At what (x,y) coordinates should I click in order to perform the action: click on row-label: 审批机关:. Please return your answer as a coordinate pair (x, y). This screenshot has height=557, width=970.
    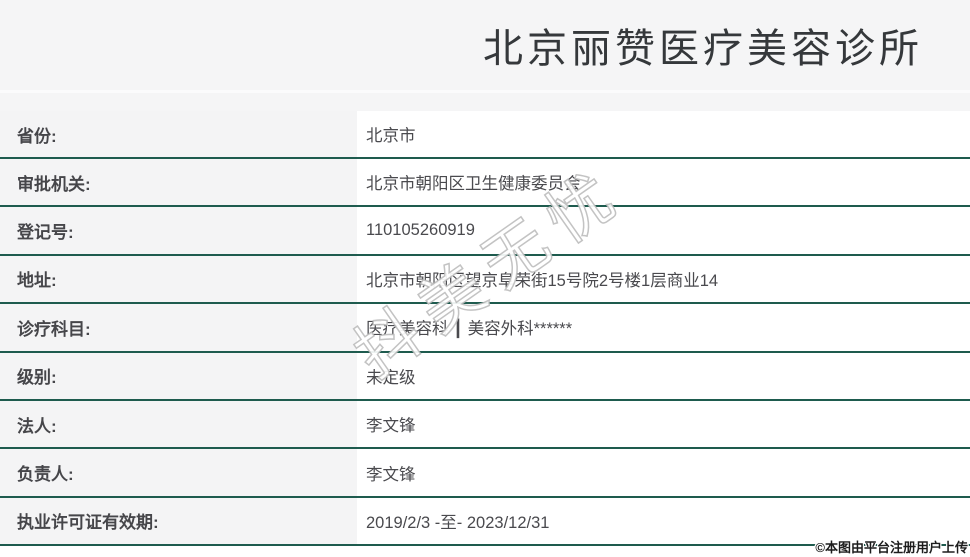
    Looking at the image, I should click on (178, 182).